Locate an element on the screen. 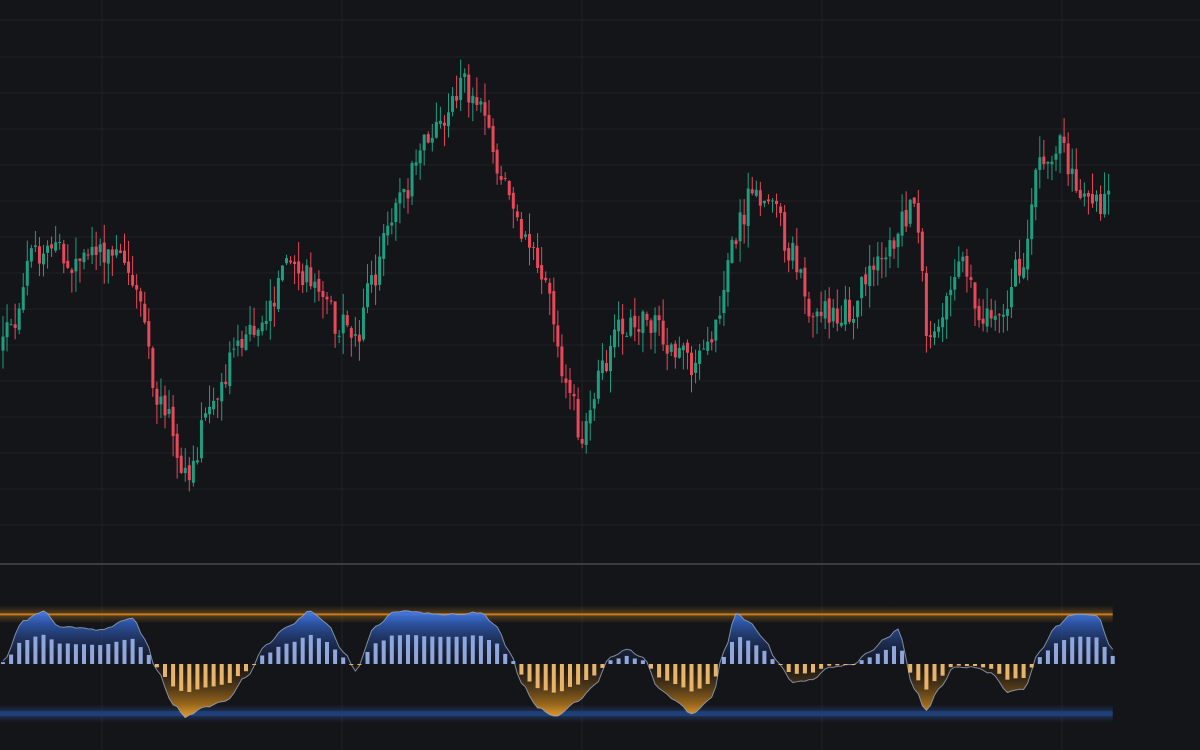  oscillator-area-negative is located at coordinates (558, 691).